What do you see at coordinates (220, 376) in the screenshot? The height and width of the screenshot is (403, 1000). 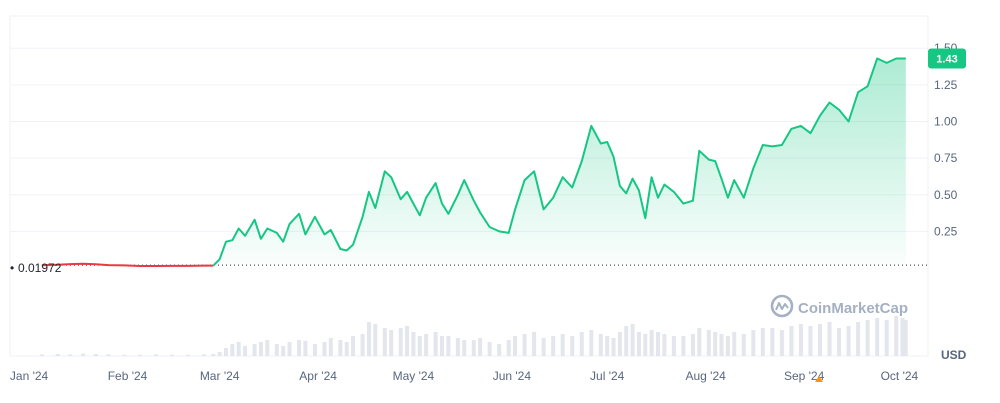 I see `x-tick-label: Mar '24` at bounding box center [220, 376].